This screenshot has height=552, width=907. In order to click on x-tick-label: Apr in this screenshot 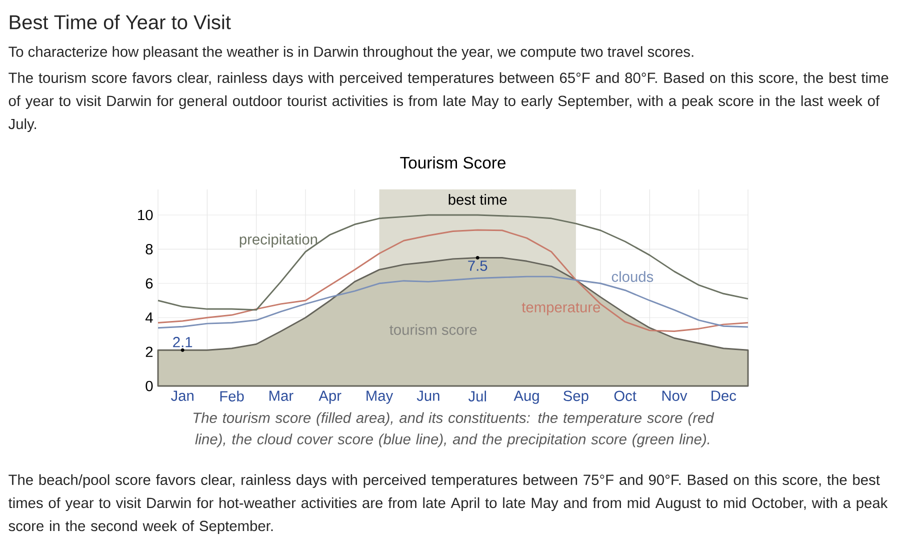, I will do `click(330, 397)`.